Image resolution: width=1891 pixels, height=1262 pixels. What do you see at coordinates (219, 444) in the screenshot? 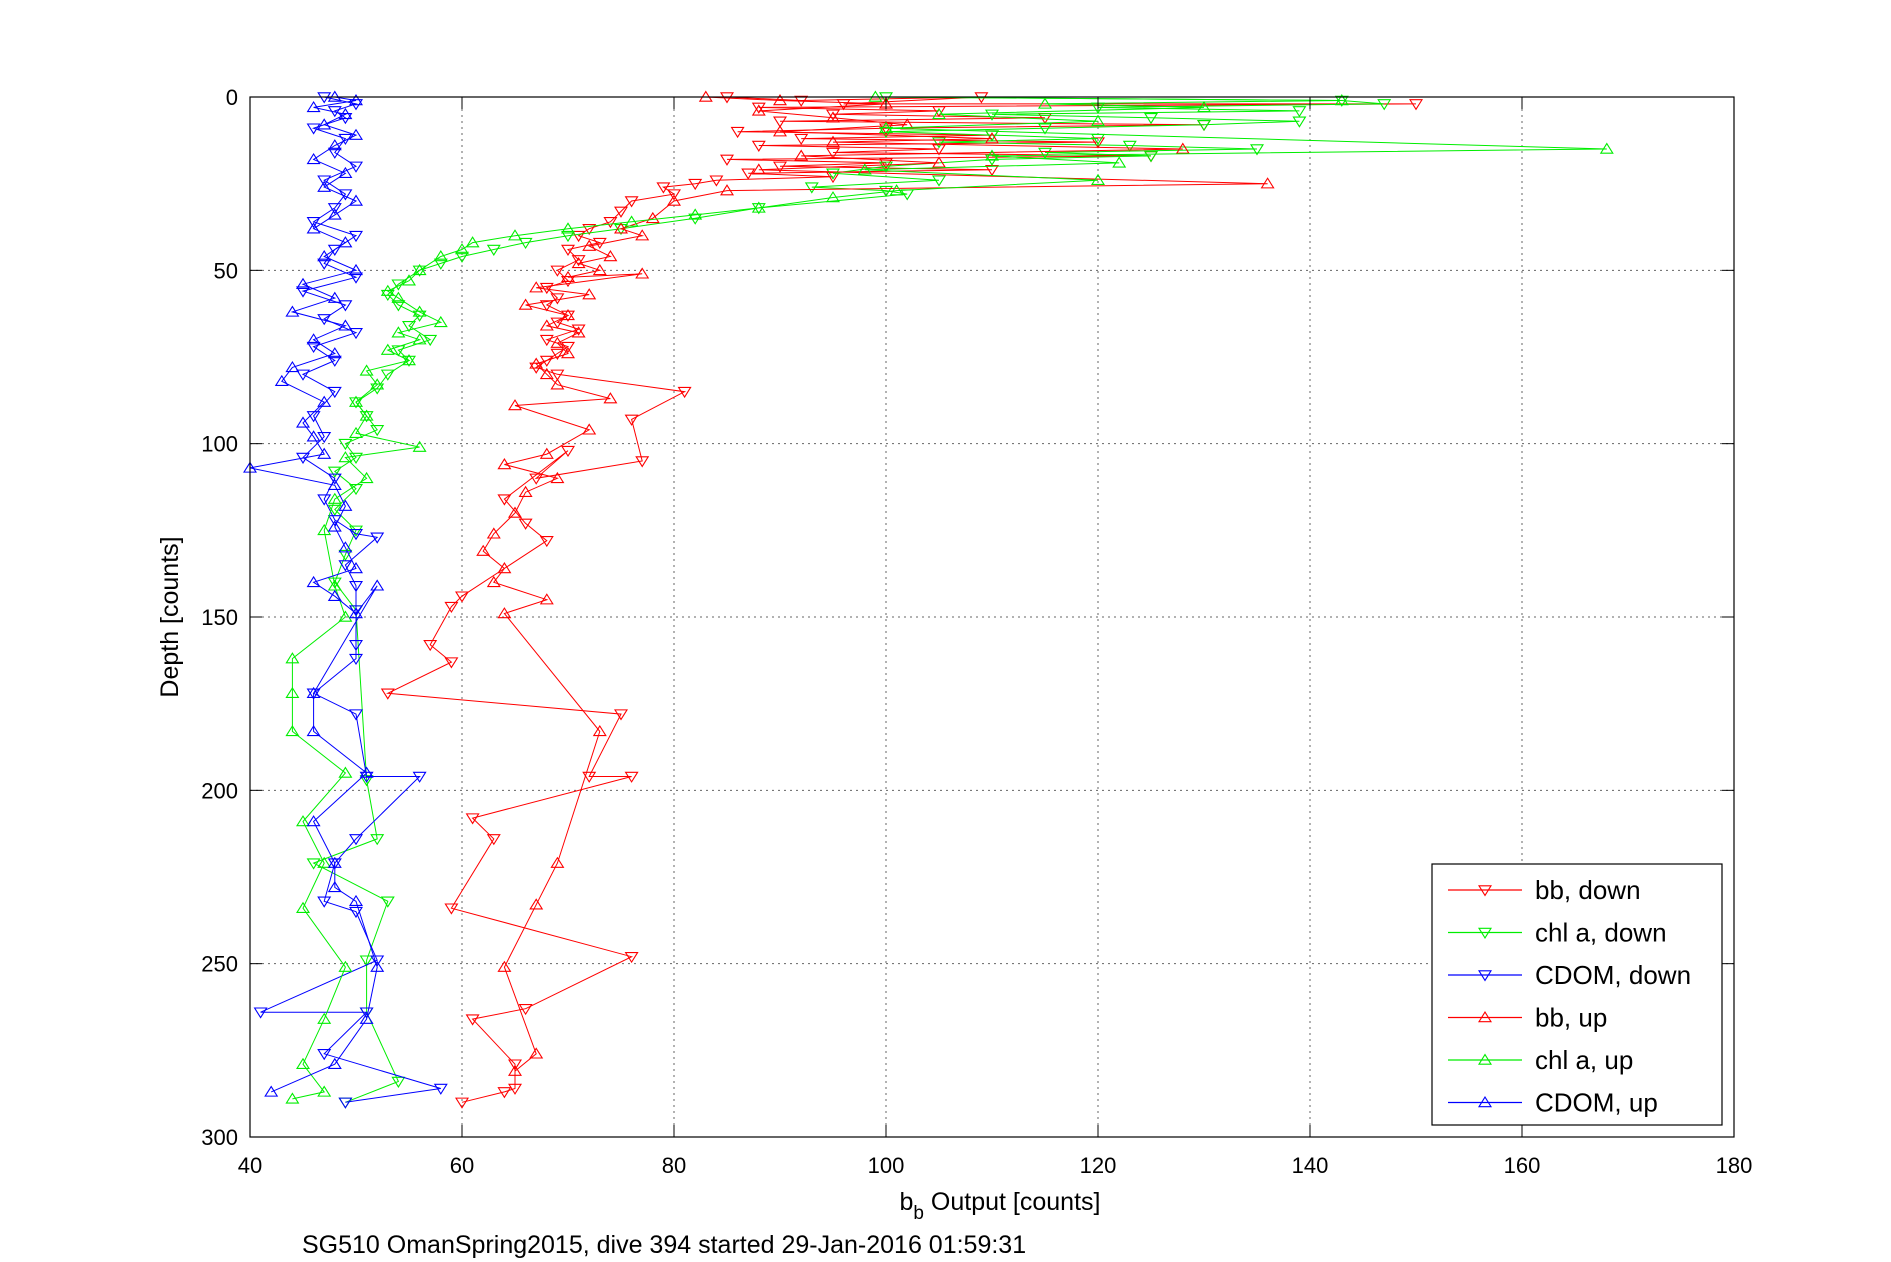
I see `y-tick-label: 100` at bounding box center [219, 444].